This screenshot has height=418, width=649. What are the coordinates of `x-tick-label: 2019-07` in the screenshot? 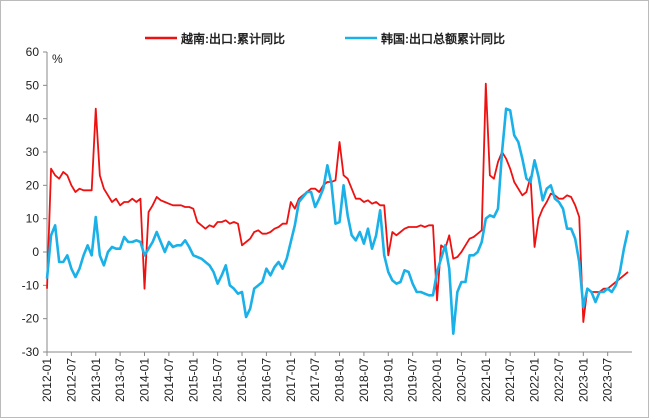 It's located at (413, 380).